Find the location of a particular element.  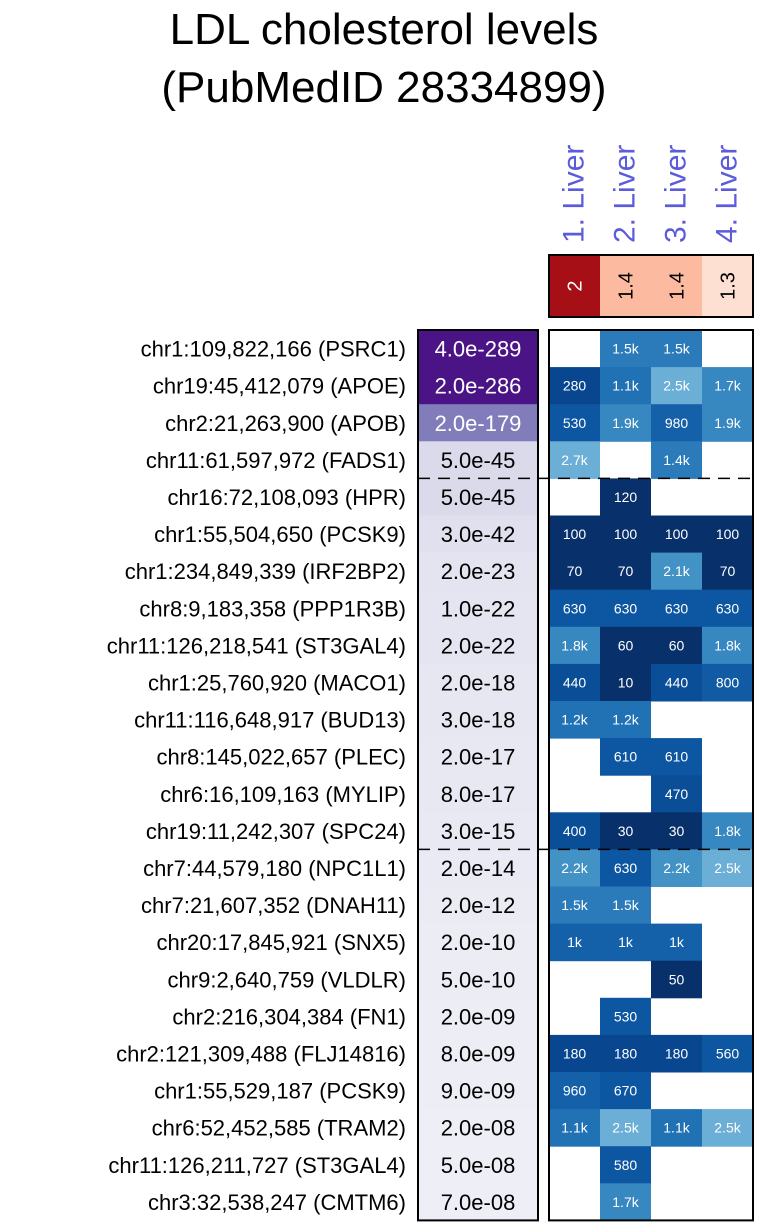

row-label: chr7:44,579,180 (NPC1L1) is located at coordinates (274, 868).